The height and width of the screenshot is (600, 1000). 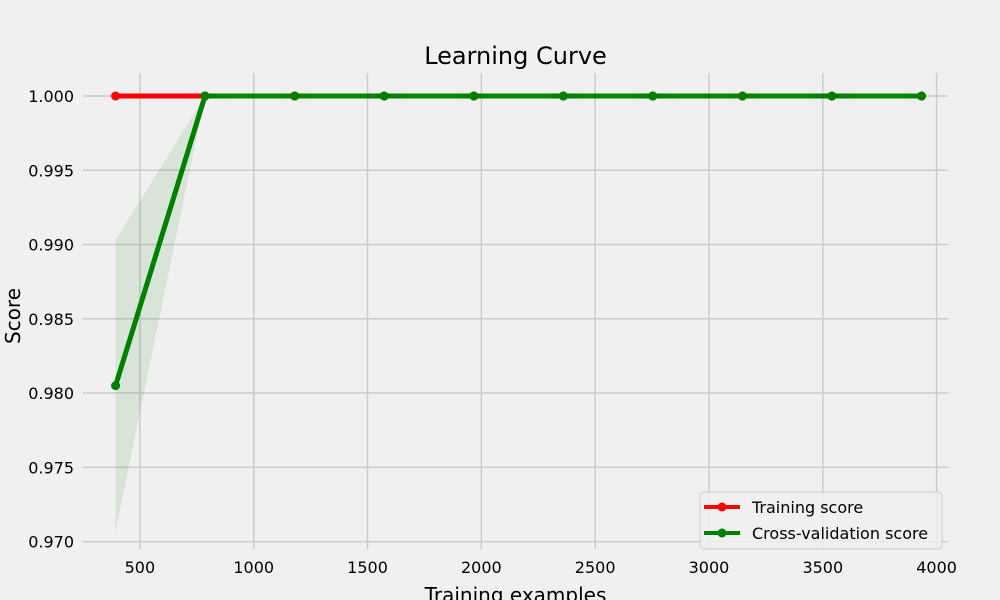 I want to click on x-tick-label: 2500, so click(x=595, y=567).